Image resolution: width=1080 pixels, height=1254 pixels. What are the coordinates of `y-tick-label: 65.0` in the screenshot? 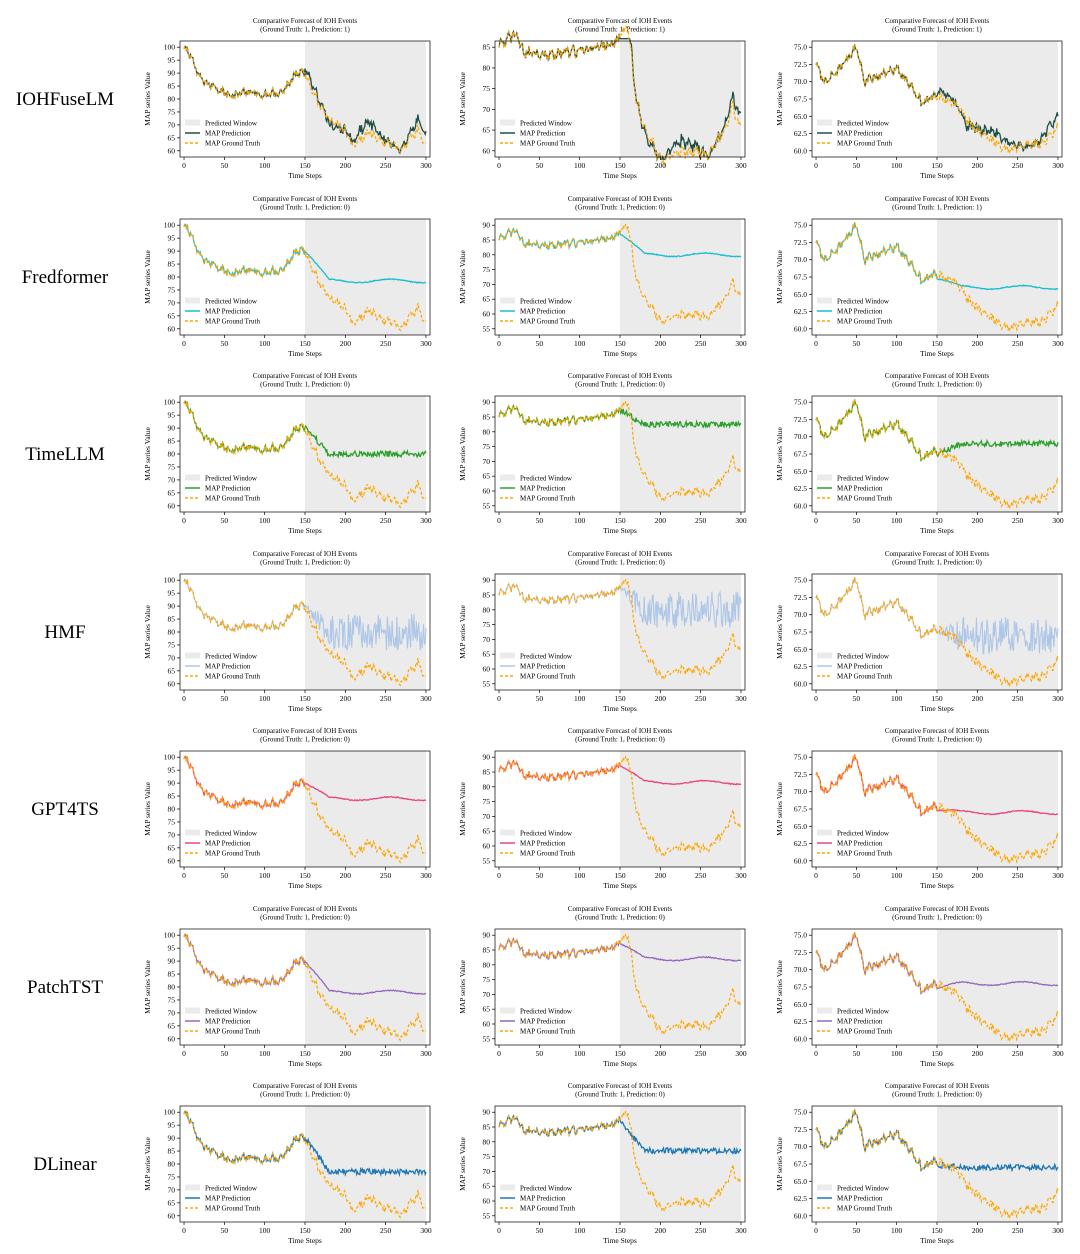 It's located at (800, 648).